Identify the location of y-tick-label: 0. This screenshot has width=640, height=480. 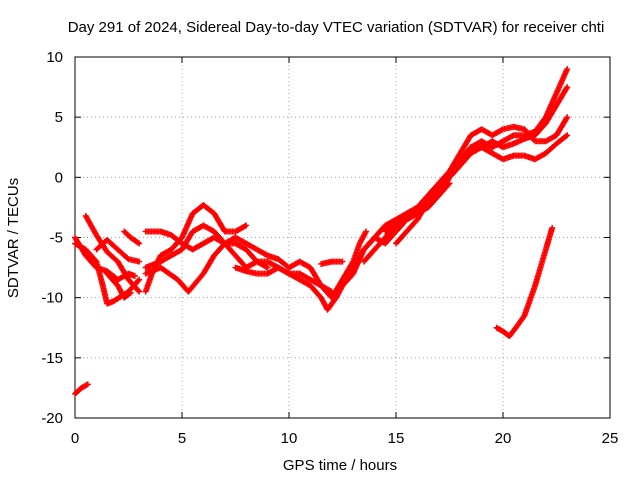
(59, 177).